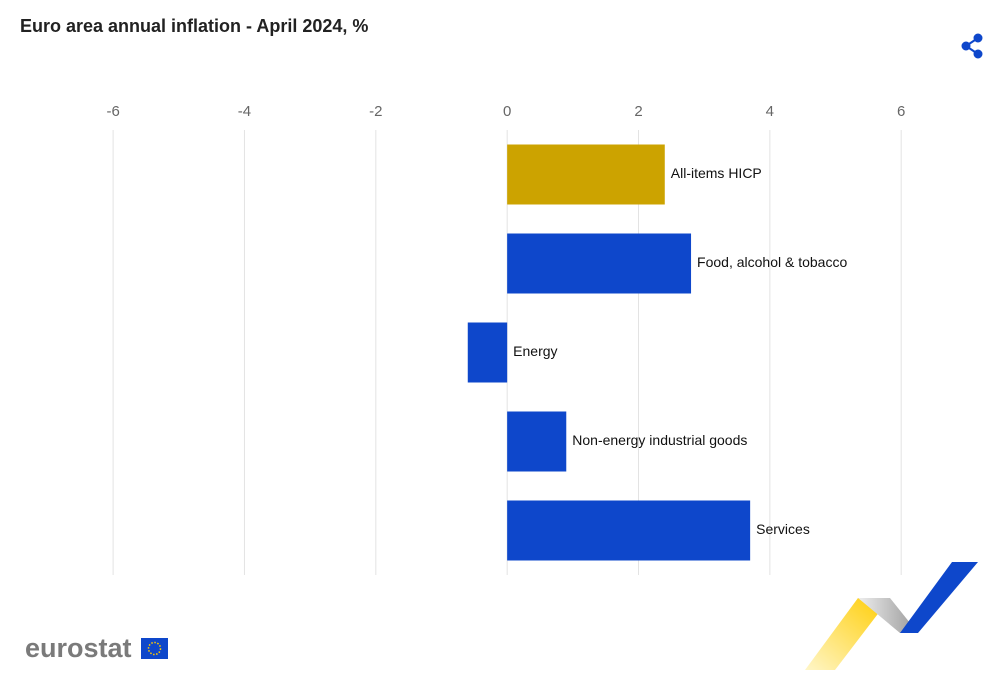  Describe the element at coordinates (783, 529) in the screenshot. I see `category-label: Services` at that location.